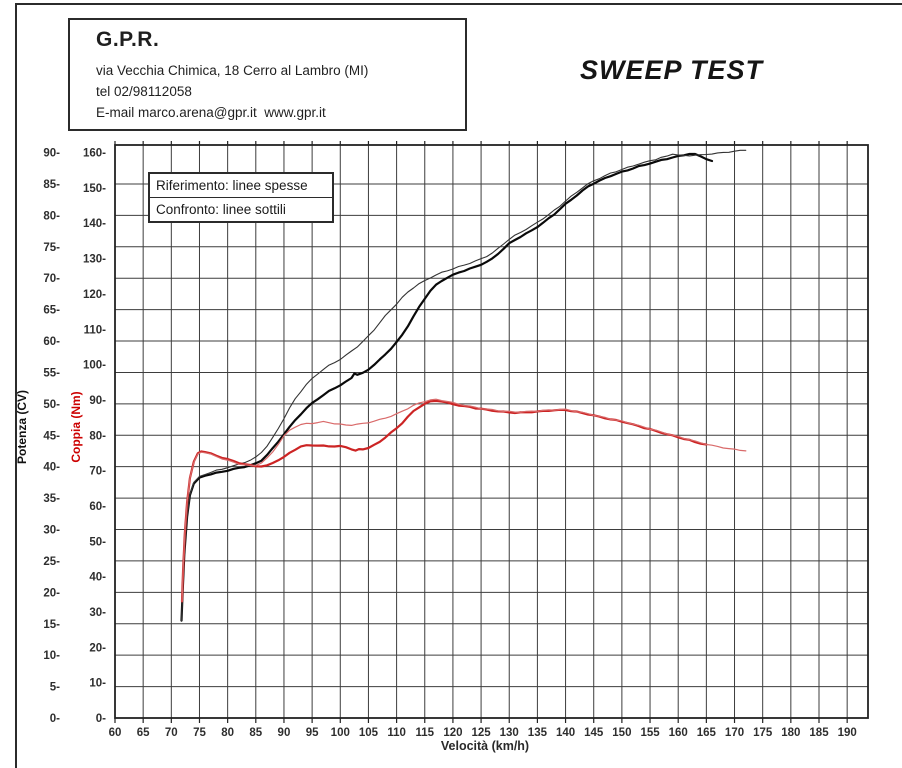  Describe the element at coordinates (51, 185) in the screenshot. I see `cv-tick-label: 85-` at that location.